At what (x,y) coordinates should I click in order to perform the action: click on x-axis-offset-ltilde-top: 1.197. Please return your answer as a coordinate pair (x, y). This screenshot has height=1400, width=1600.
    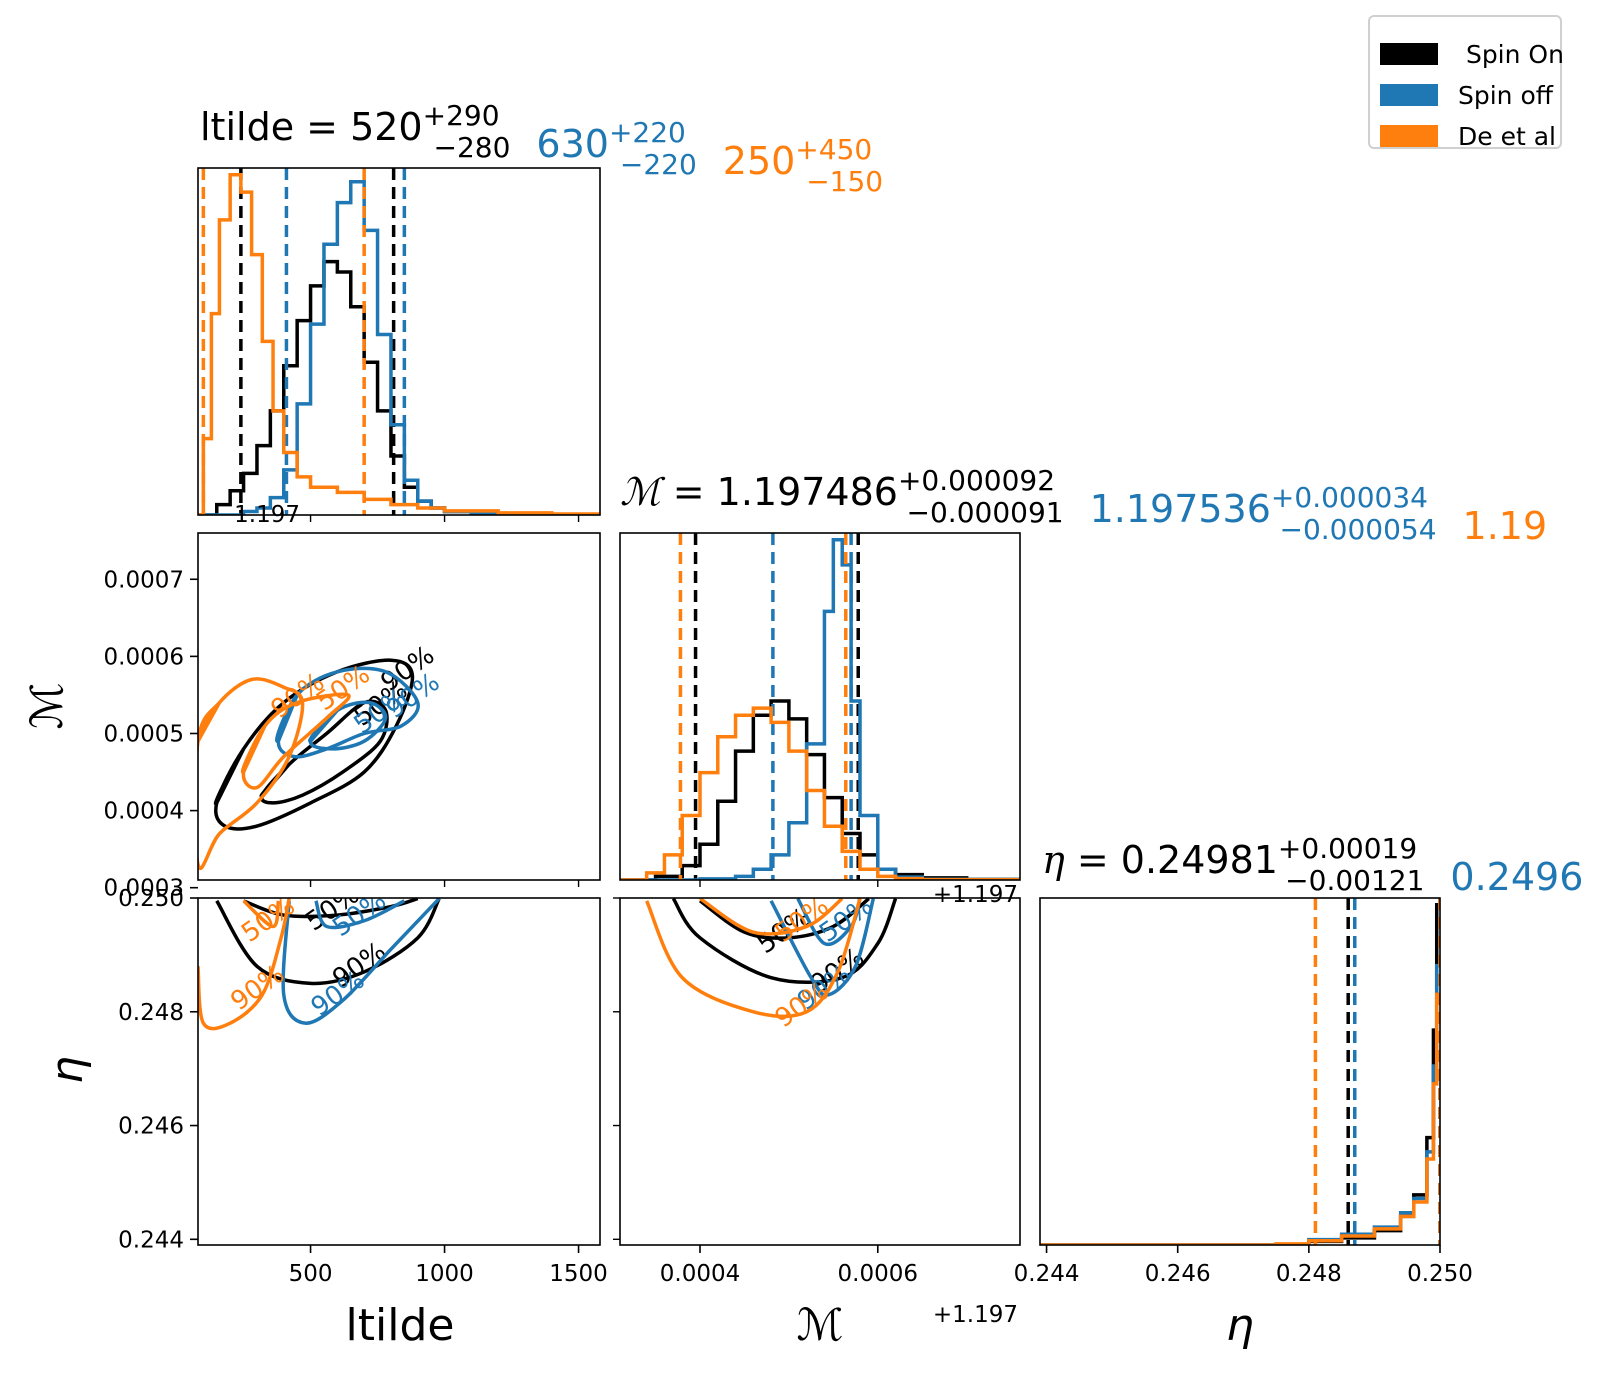
    Looking at the image, I should click on (267, 515).